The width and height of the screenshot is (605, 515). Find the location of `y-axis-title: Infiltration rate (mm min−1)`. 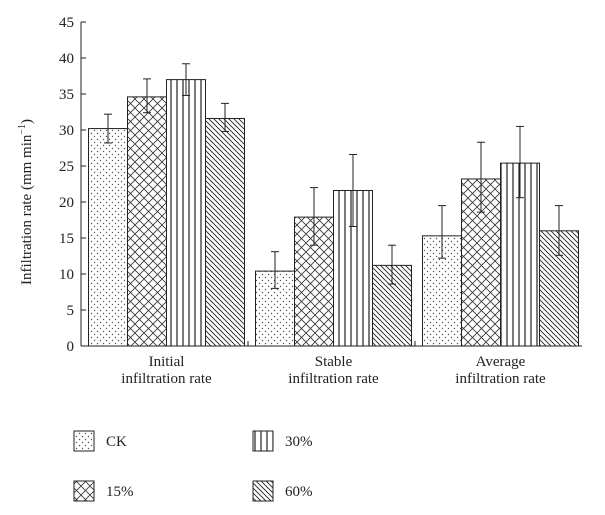

y-axis-title: Infiltration rate (mm min−1) is located at coordinates (26, 202).